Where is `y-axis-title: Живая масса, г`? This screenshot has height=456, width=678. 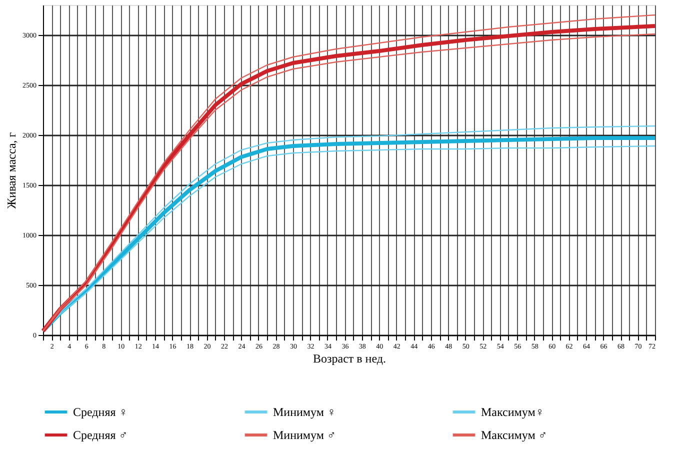 y-axis-title: Живая масса, г is located at coordinates (11, 170).